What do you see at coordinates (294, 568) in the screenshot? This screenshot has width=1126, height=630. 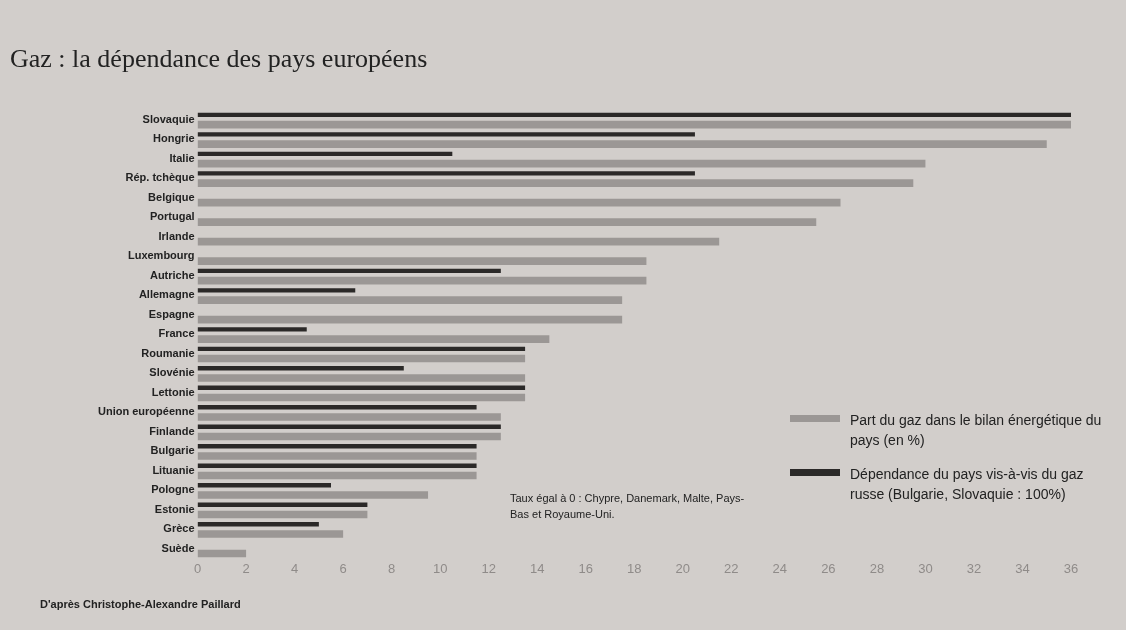 I see `x-tick-label: 4` at bounding box center [294, 568].